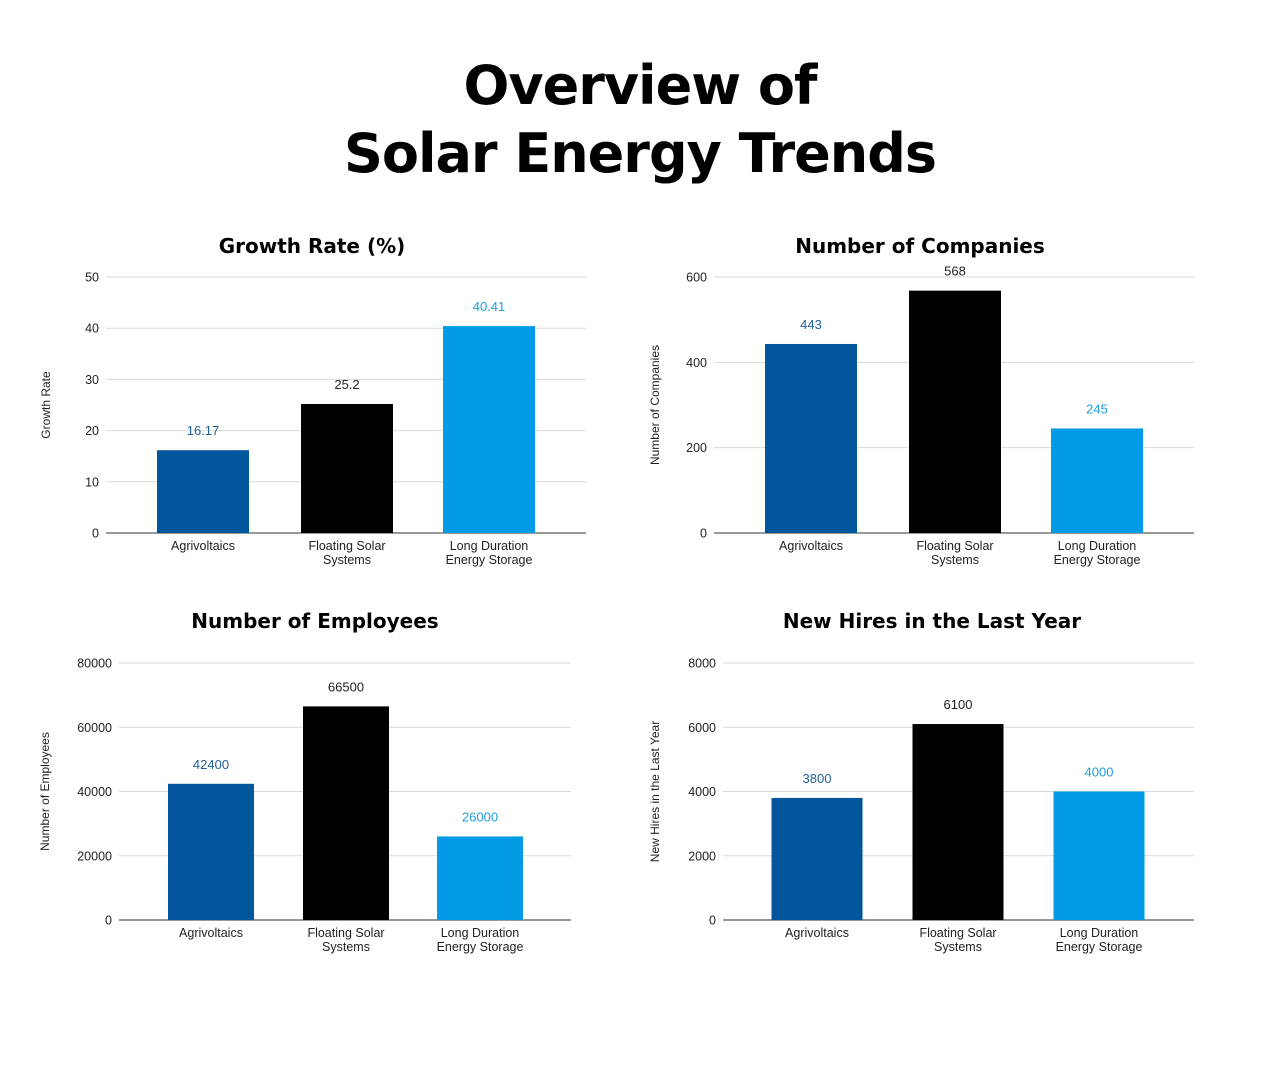 Image resolution: width=1280 pixels, height=1080 pixels. What do you see at coordinates (92, 278) in the screenshot?
I see `y-tick-label: 50` at bounding box center [92, 278].